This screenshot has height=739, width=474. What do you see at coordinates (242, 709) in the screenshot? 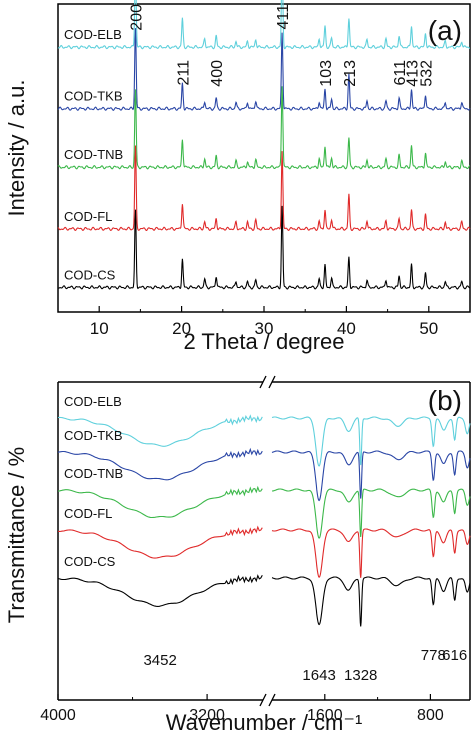
I see `panel-b-x-ticks: 4000 3200 1600 800` at bounding box center [242, 709].